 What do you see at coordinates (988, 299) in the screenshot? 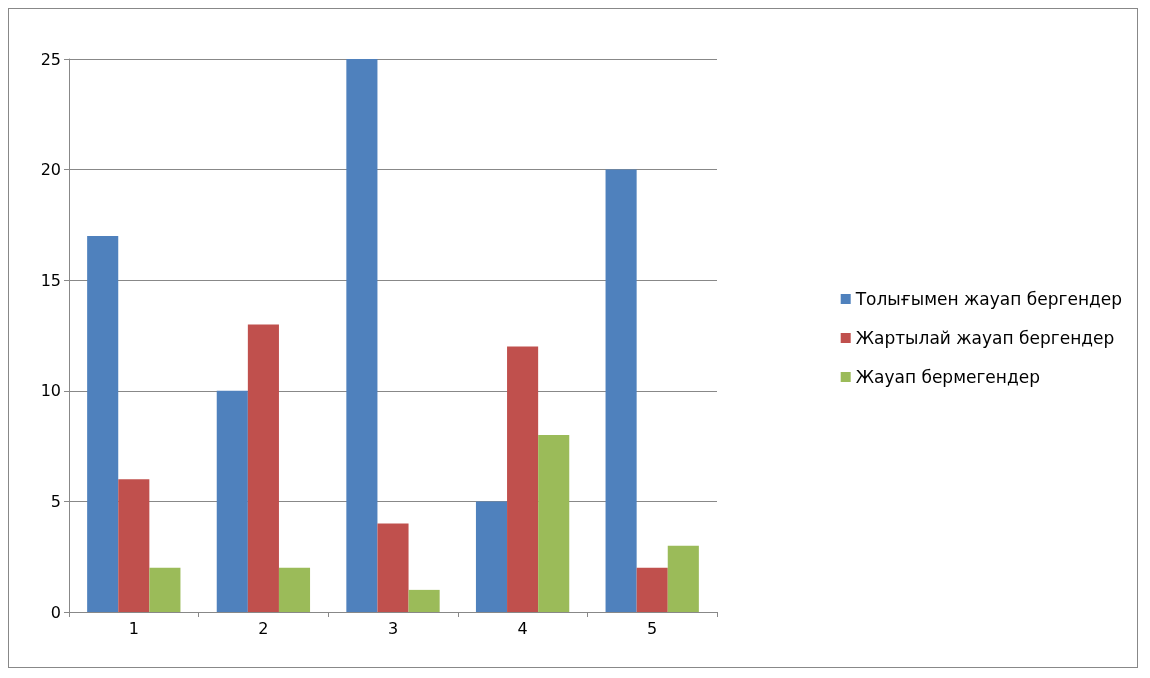
I see `legend-label: Толығымен жауап бергендер` at bounding box center [988, 299].